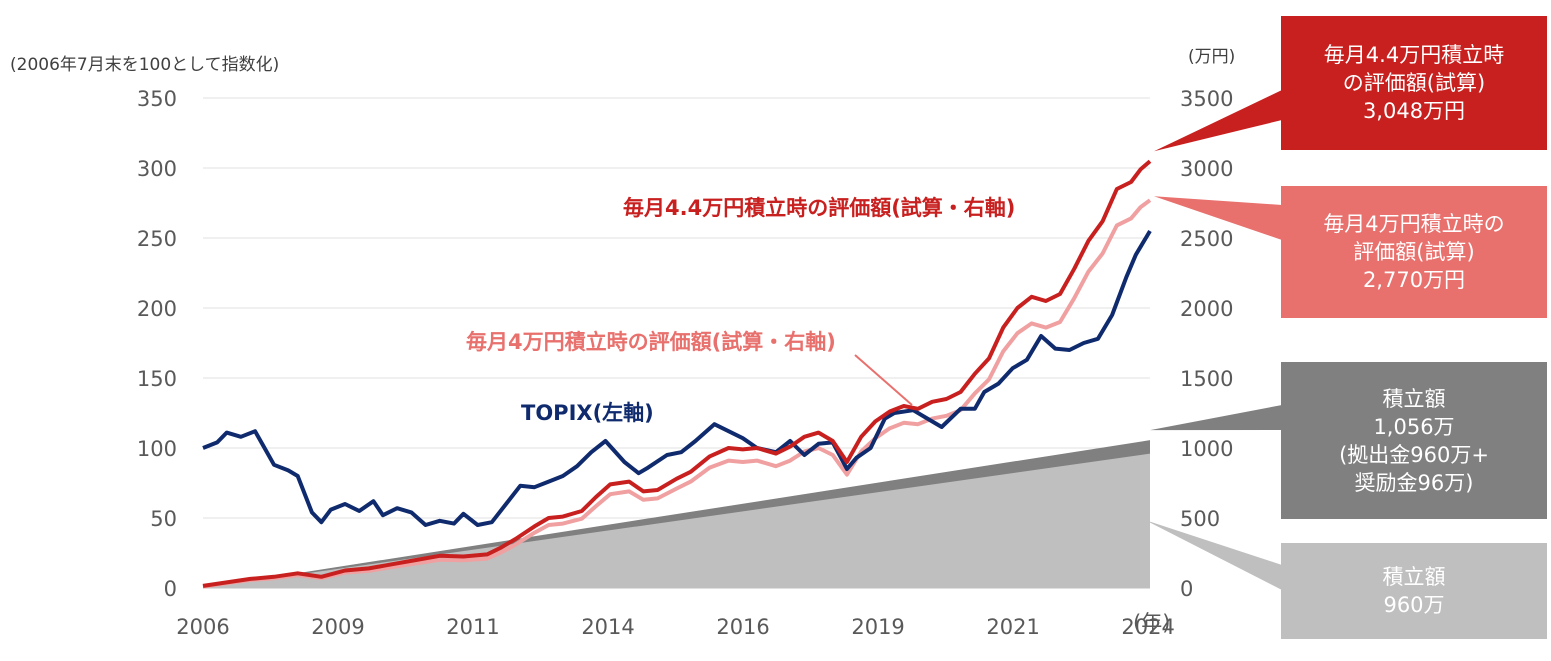  Describe the element at coordinates (157, 239) in the screenshot. I see `left-tick-label: 250` at that location.